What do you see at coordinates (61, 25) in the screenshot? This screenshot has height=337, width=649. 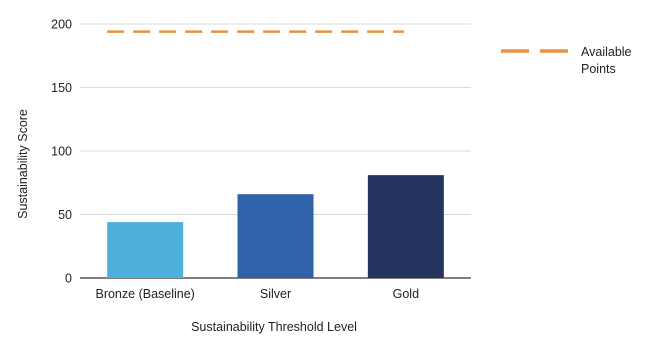 I see `y-tick-label: 200` at bounding box center [61, 25].